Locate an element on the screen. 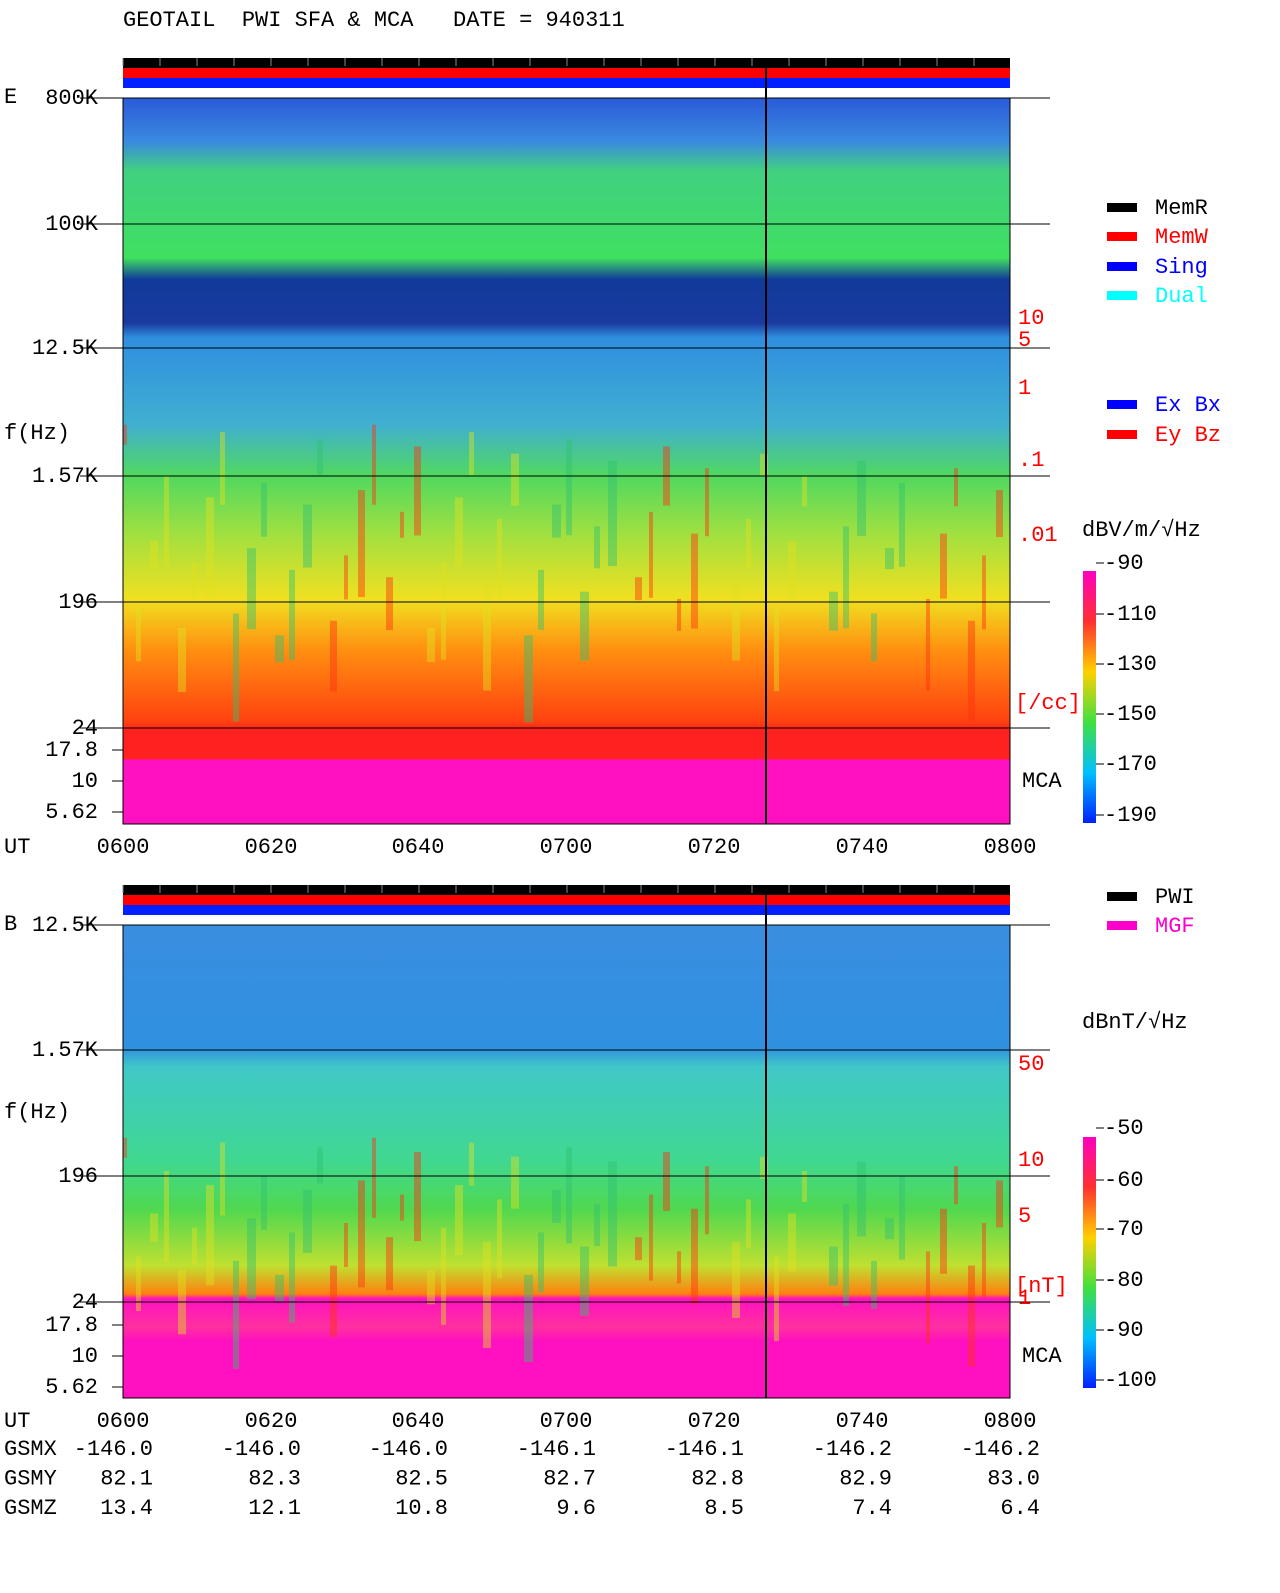  colorbar-tick-label: -70 is located at coordinates (1124, 1229).